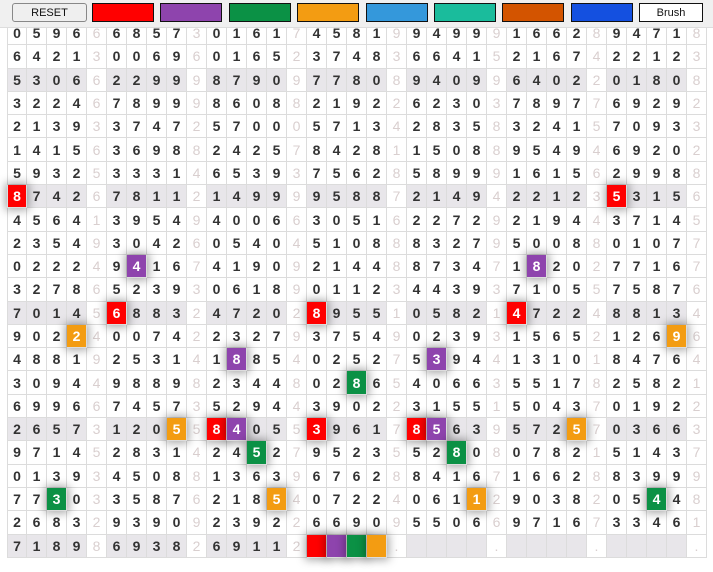  Describe the element at coordinates (191, 12) in the screenshot. I see `swatch-purple` at that location.